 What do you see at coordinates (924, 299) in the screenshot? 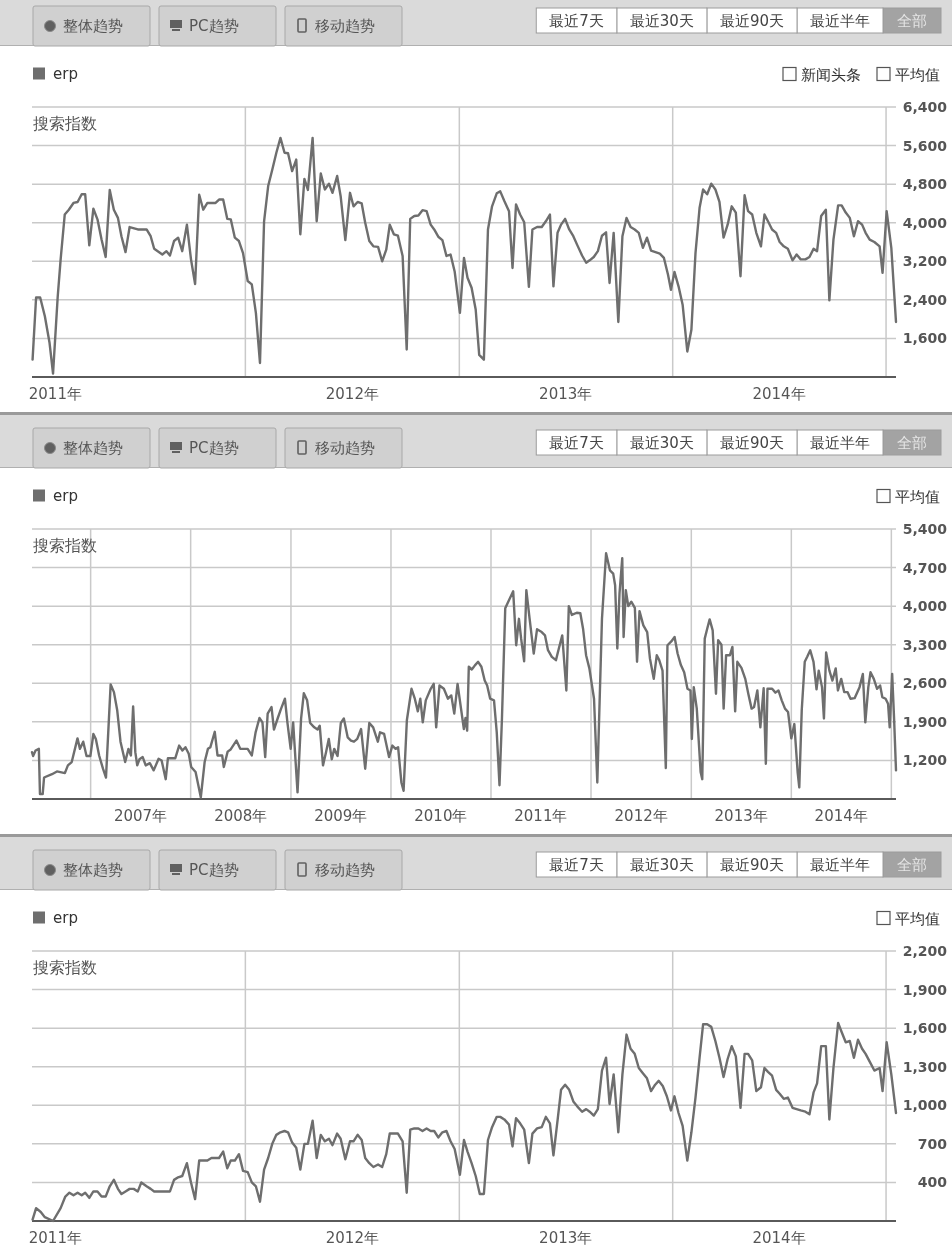
I see `y-tick-label: 2,400` at bounding box center [924, 299].